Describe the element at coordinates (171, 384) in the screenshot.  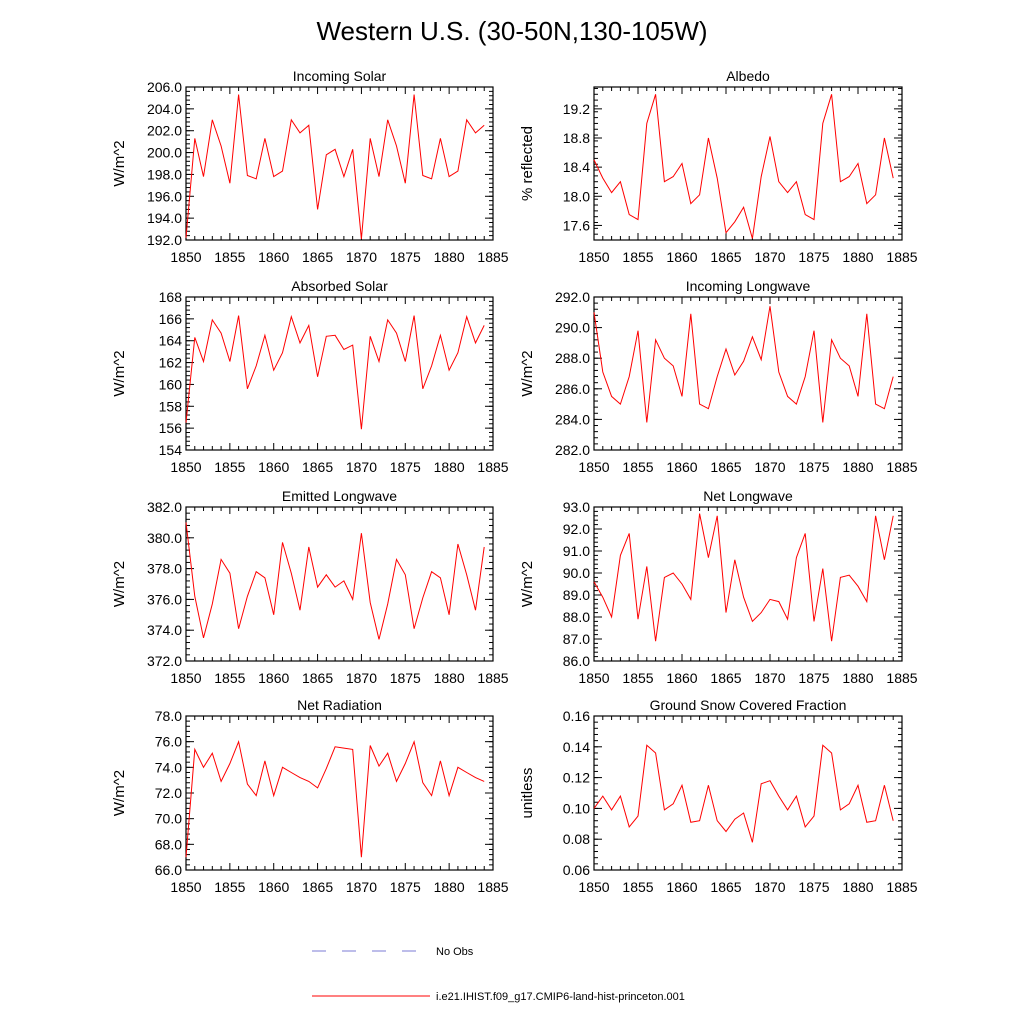
I see `y-tick-label: 160` at that location.